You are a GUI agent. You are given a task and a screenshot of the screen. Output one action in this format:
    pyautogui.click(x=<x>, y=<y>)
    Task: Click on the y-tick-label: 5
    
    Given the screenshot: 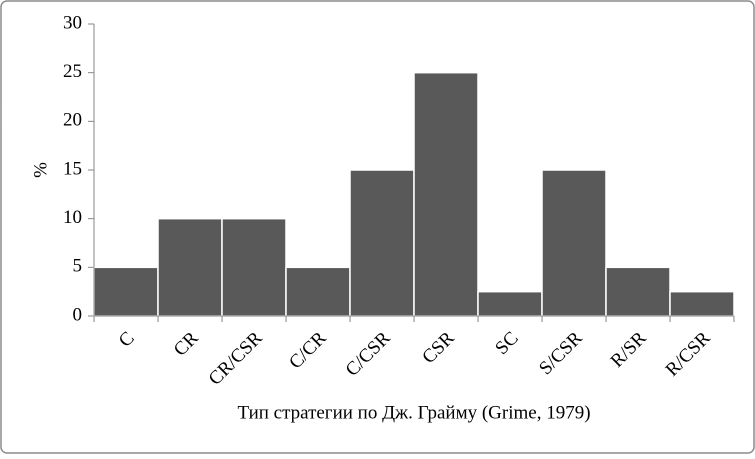 What is the action you would take?
    pyautogui.click(x=78, y=266)
    